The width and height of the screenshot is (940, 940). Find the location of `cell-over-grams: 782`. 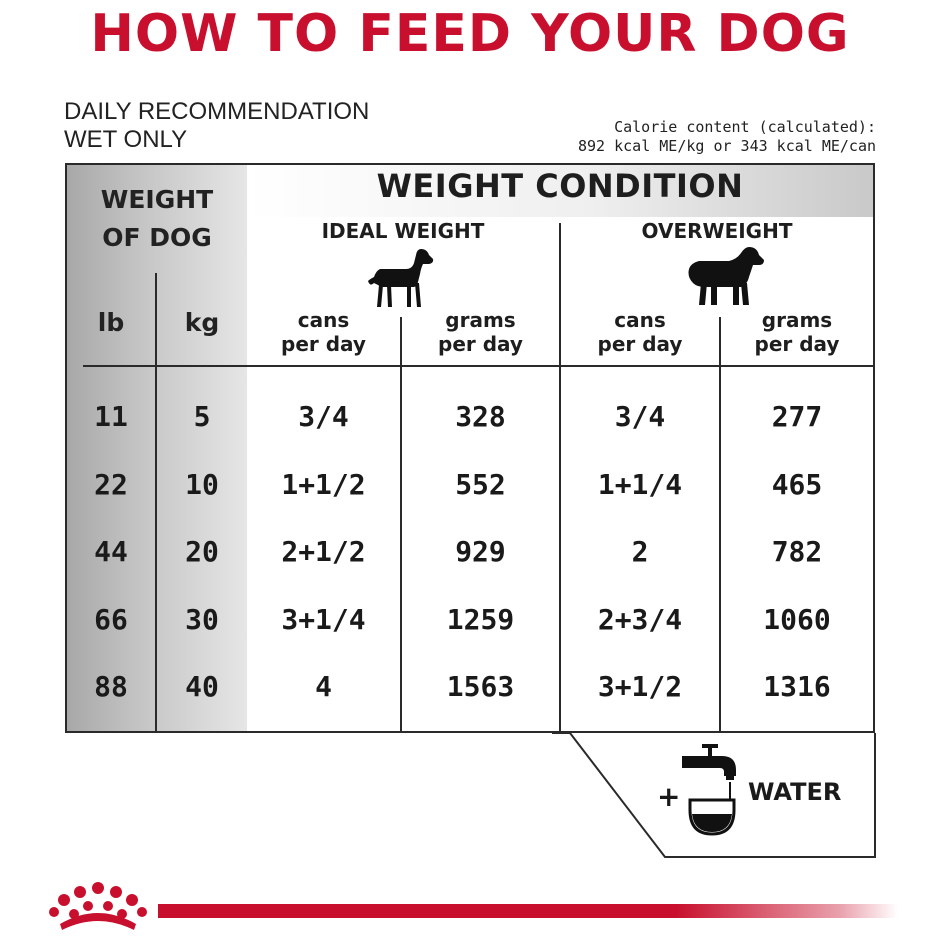

cell-over-grams: 782 is located at coordinates (797, 551).